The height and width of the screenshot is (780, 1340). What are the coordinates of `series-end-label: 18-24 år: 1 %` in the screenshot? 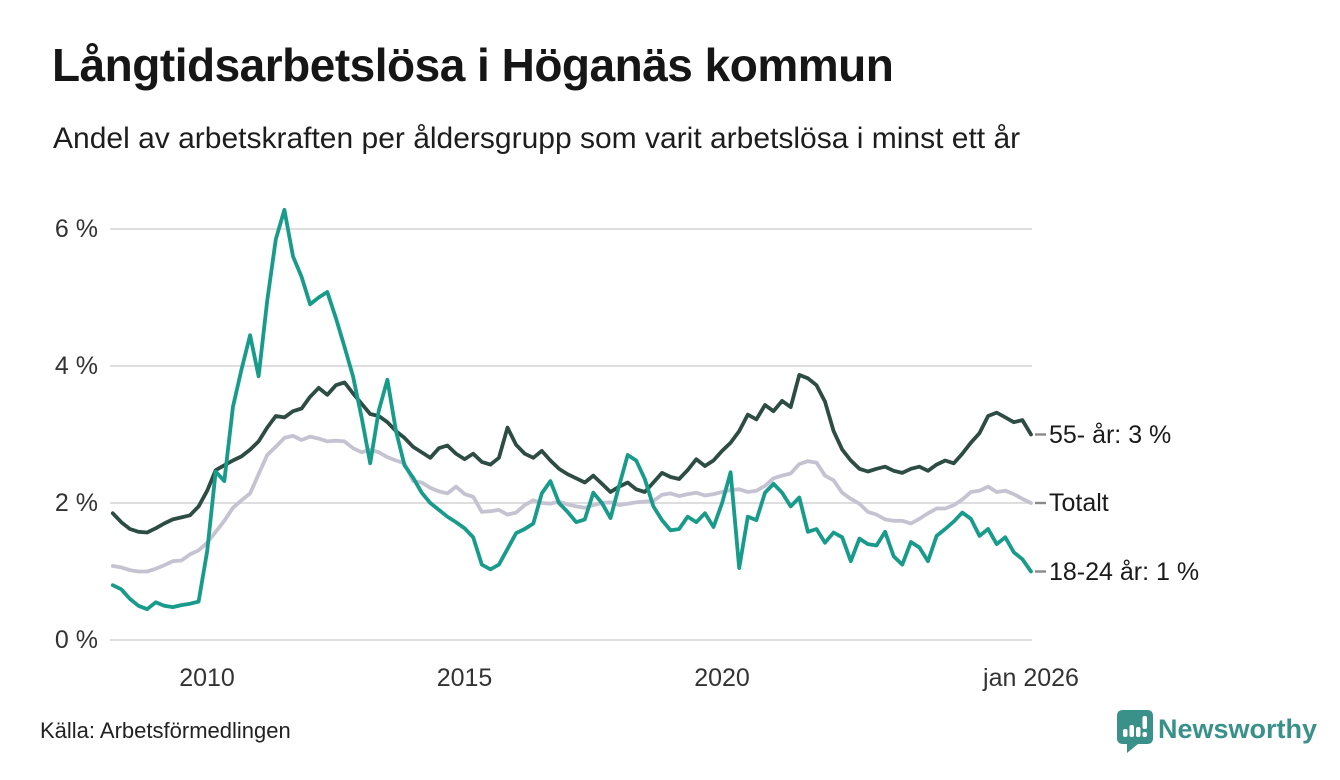 It's located at (1124, 571).